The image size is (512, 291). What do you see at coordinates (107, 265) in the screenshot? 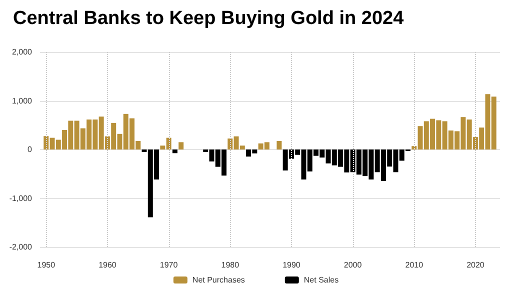
I see `x-tick-label: 1960` at bounding box center [107, 265].